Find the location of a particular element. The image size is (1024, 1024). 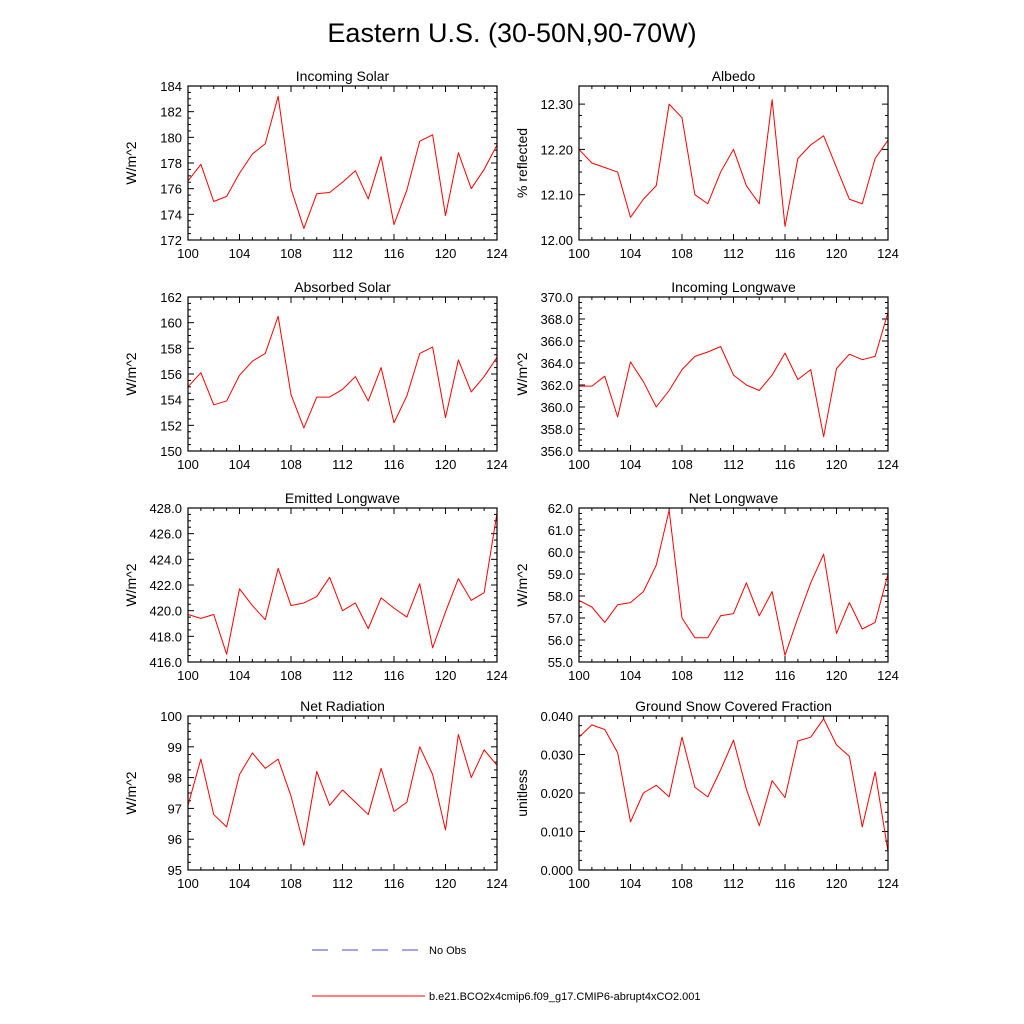

plot-frame-incoming-solar is located at coordinates (342, 163).